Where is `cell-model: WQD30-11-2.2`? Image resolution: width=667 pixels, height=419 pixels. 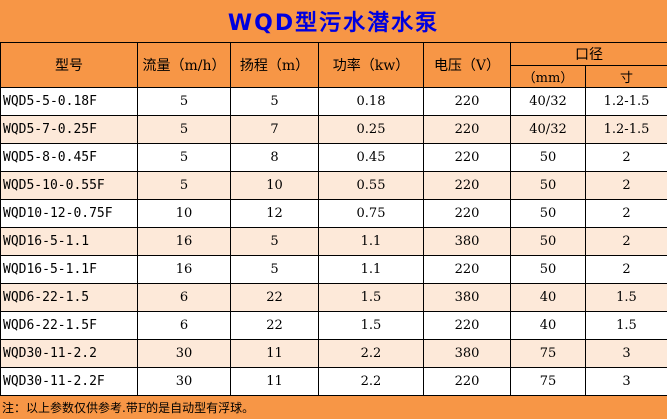 cell-model: WQD30-11-2.2 is located at coordinates (69, 353).